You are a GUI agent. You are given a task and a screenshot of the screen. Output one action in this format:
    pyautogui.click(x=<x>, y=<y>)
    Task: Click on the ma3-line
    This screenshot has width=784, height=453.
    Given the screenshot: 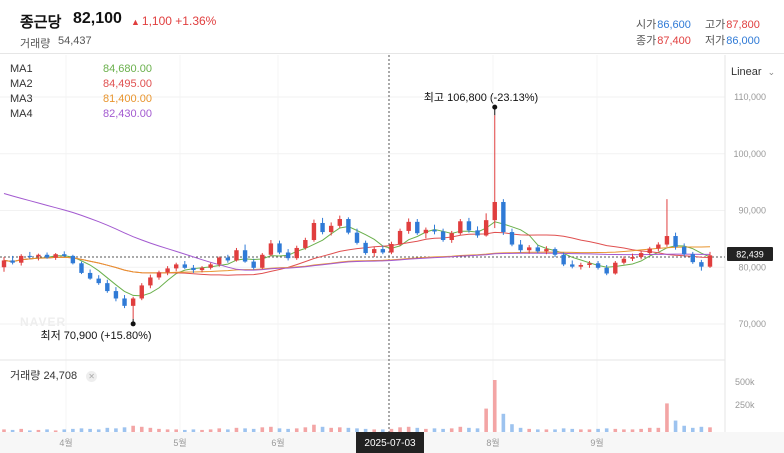 What is the action you would take?
    pyautogui.click(x=357, y=260)
    